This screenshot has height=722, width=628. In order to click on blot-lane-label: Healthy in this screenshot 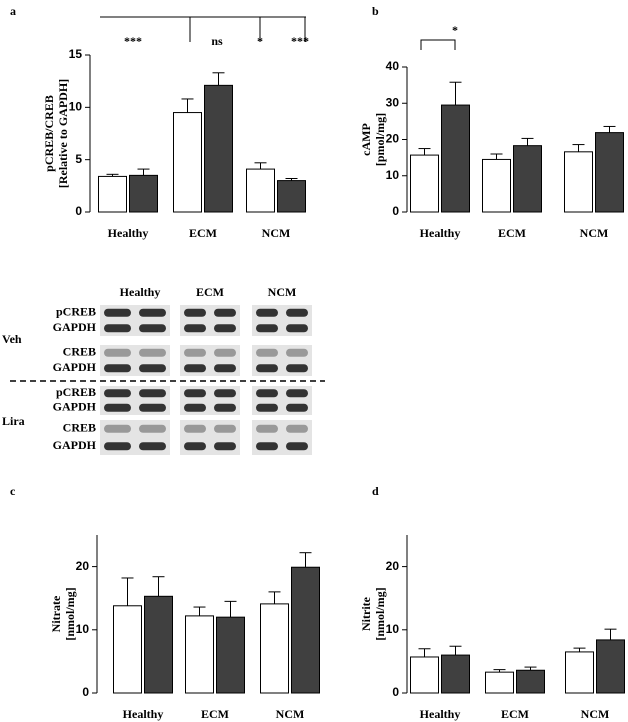, I will do `click(140, 292)`.